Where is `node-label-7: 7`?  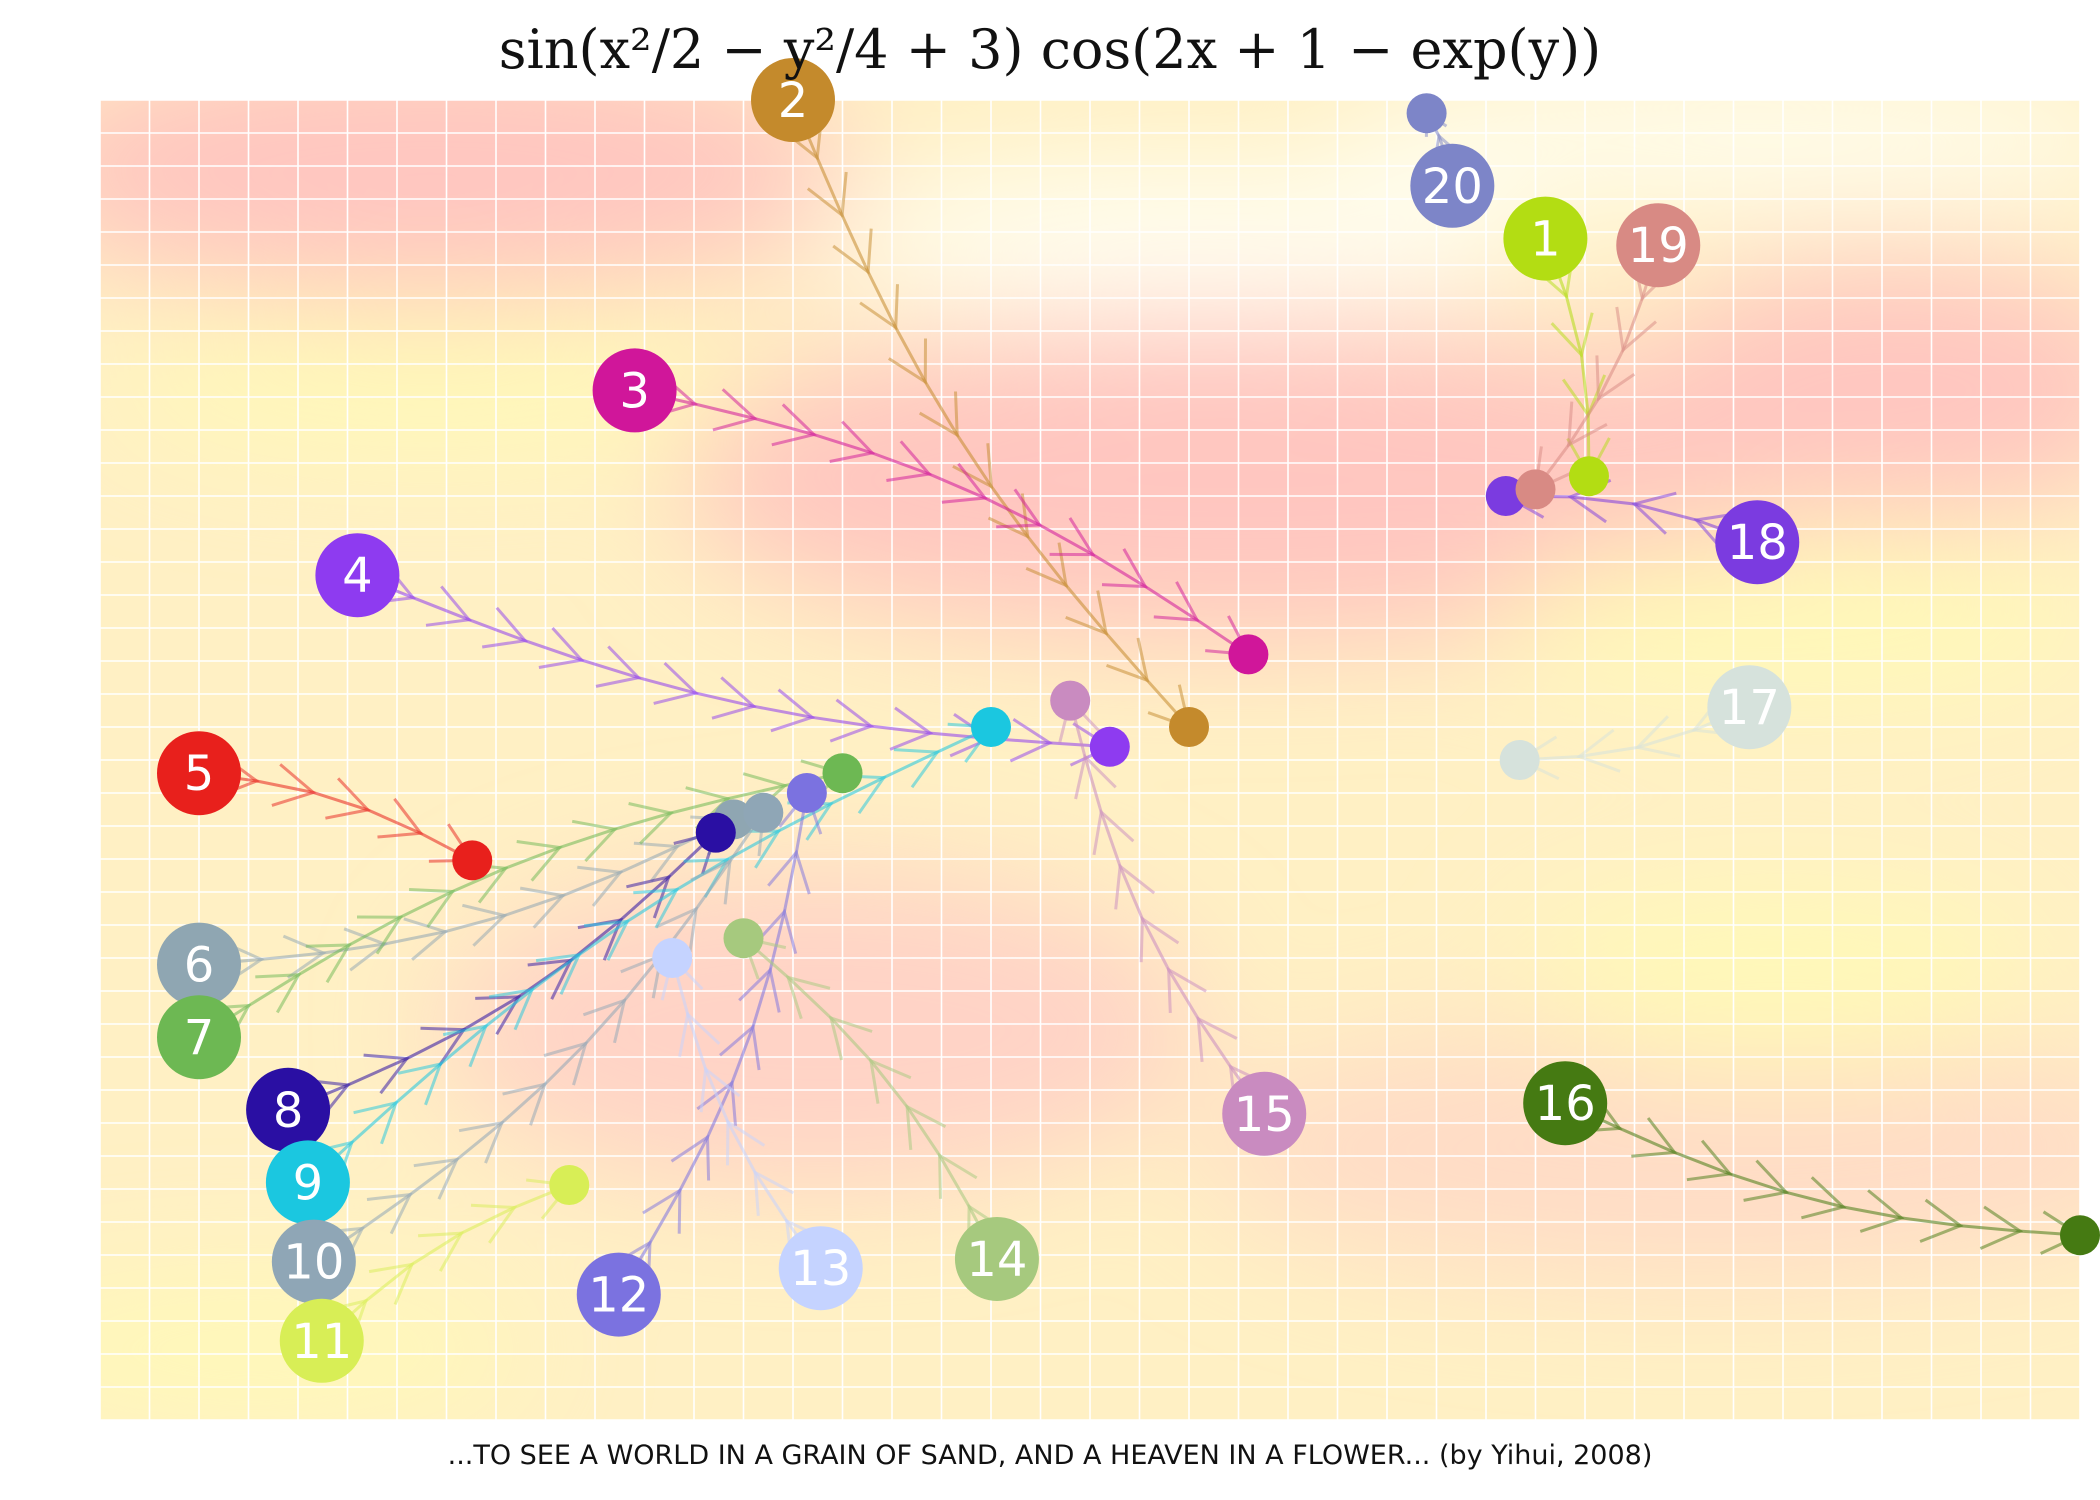
node-label-7: 7 is located at coordinates (199, 1038).